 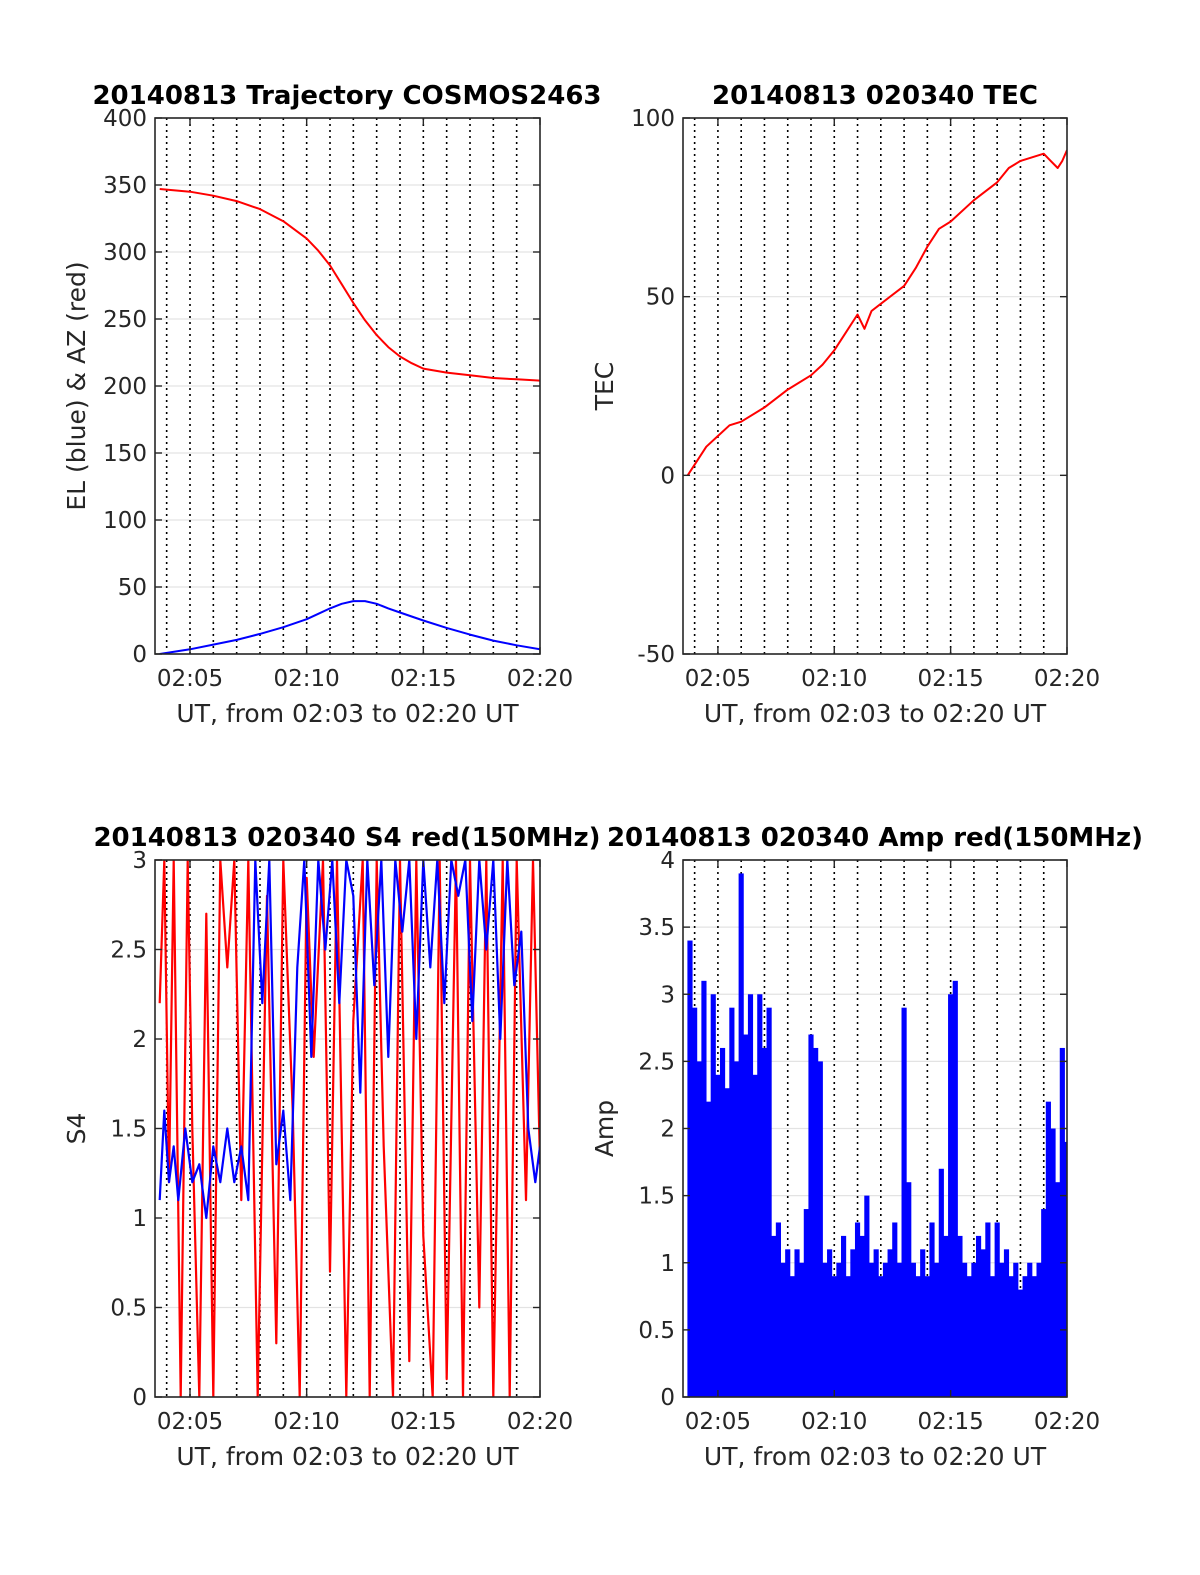 What do you see at coordinates (125, 387) in the screenshot?
I see `y-tick-label: 200` at bounding box center [125, 387].